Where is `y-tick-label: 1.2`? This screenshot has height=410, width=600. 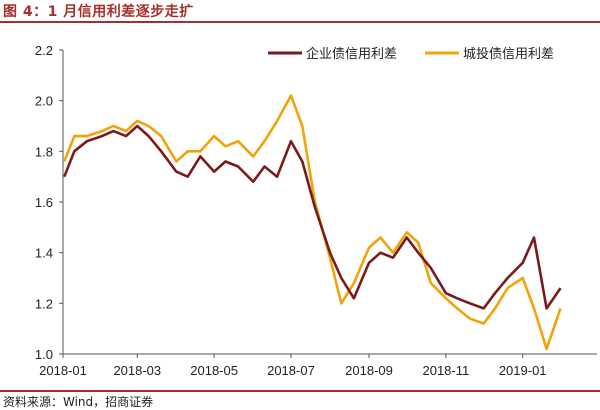
y-tick-label: 1.2 is located at coordinates (44, 303).